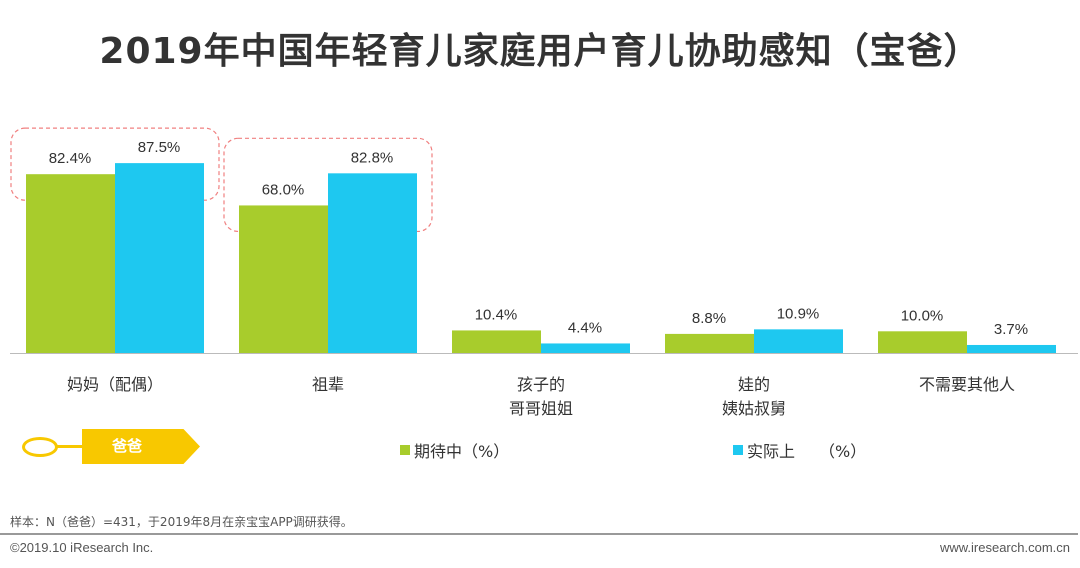 This screenshot has height=568, width=1080. I want to click on website-link: www.iresearch.com.cn, so click(1004, 547).